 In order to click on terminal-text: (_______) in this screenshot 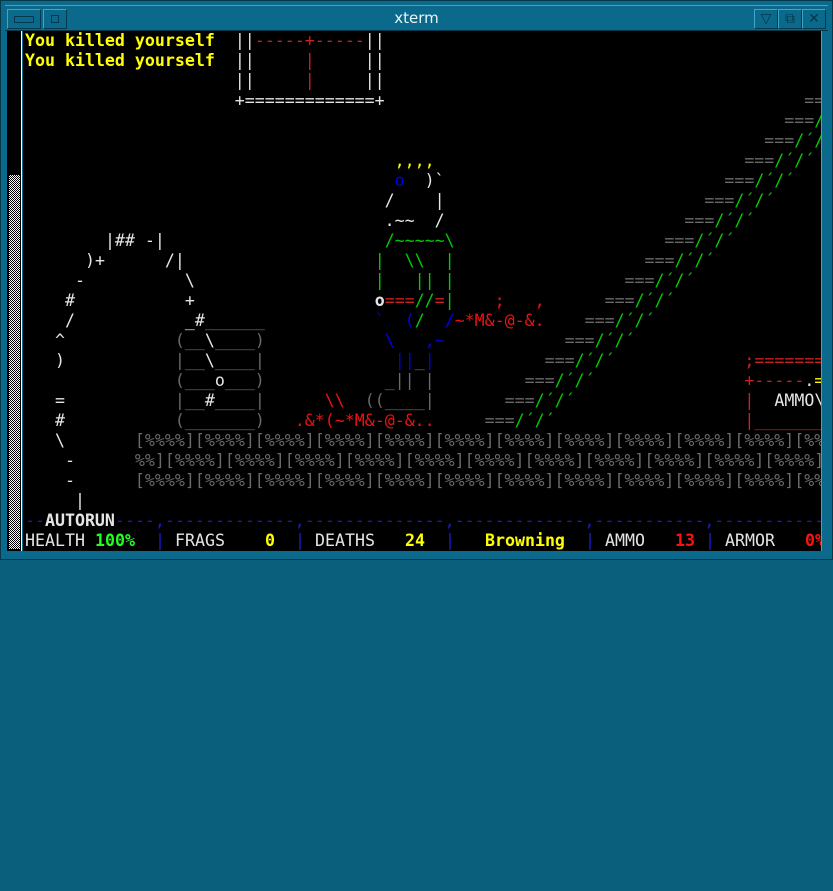, I will do `click(219, 420)`.